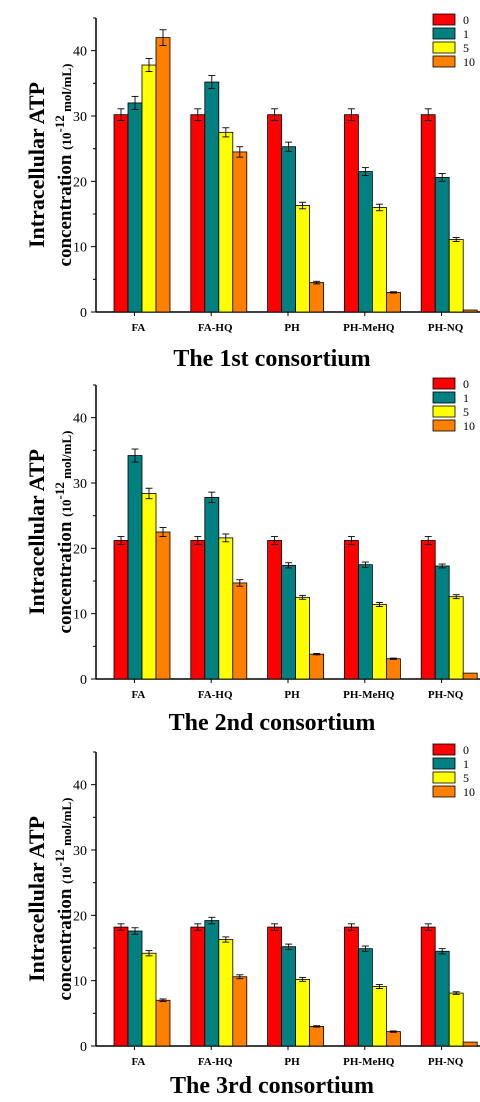 The image size is (480, 1102). I want to click on y-axis-title-part: mol/mL), so click(66, 90).